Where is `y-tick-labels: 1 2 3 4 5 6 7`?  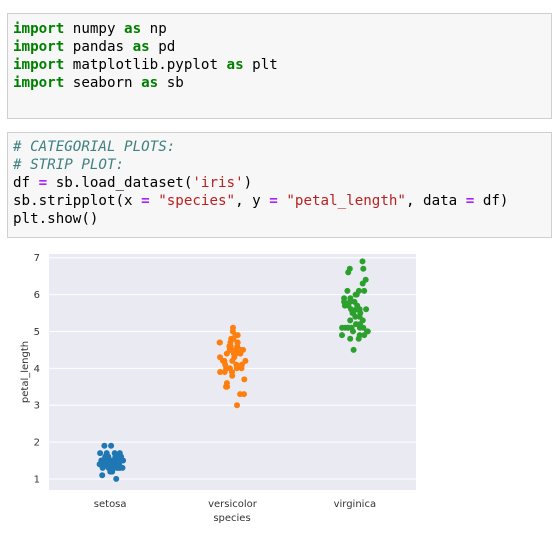 y-tick-labels: 1 2 3 4 5 6 7 is located at coordinates (37, 369).